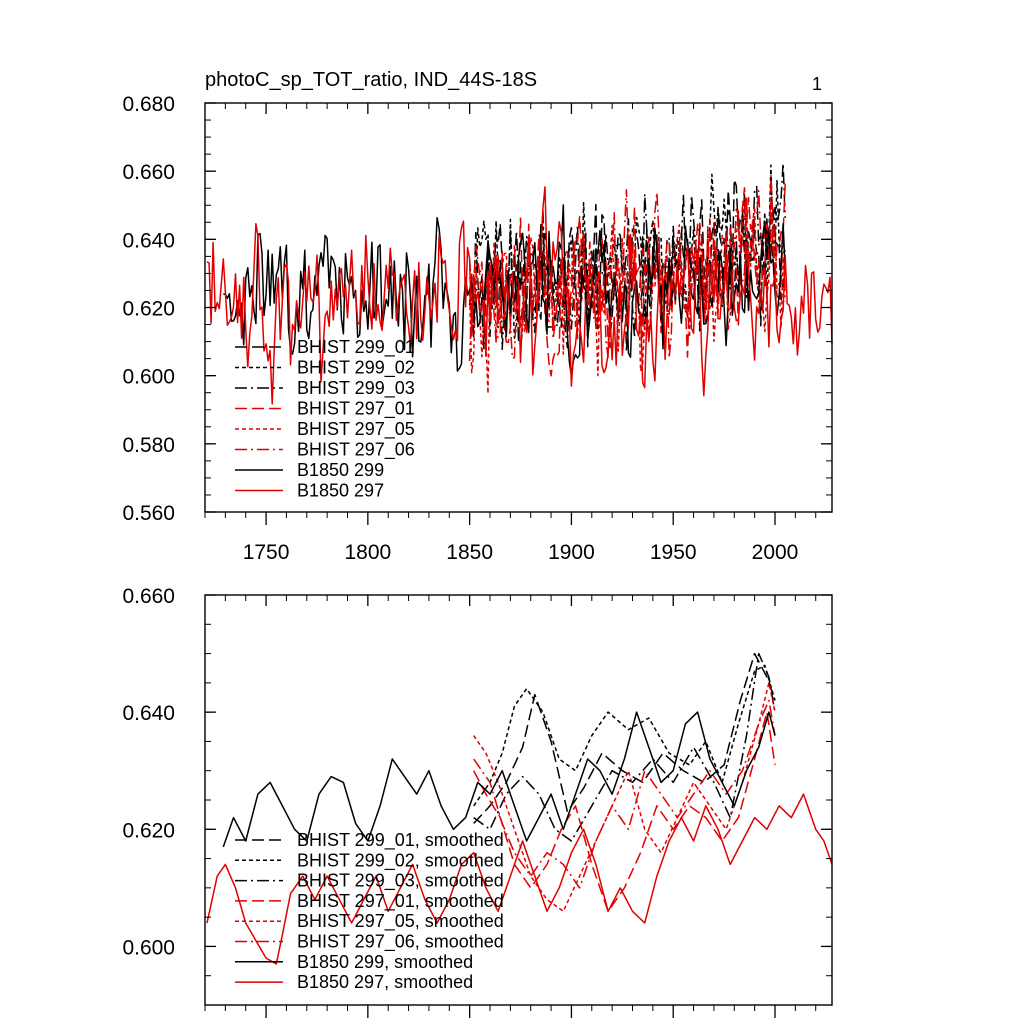 This screenshot has width=1024, height=1024. I want to click on top-x-tick-label: 1950, so click(673, 552).